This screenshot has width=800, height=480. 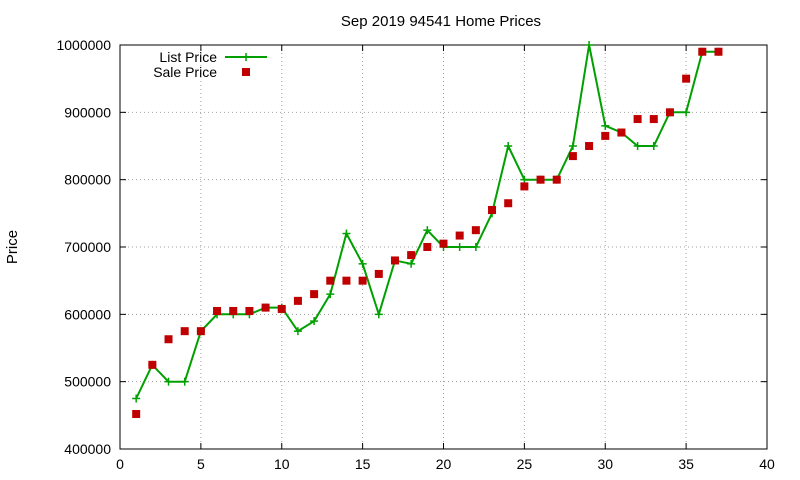 I want to click on x-tick-label: 30, so click(x=605, y=464).